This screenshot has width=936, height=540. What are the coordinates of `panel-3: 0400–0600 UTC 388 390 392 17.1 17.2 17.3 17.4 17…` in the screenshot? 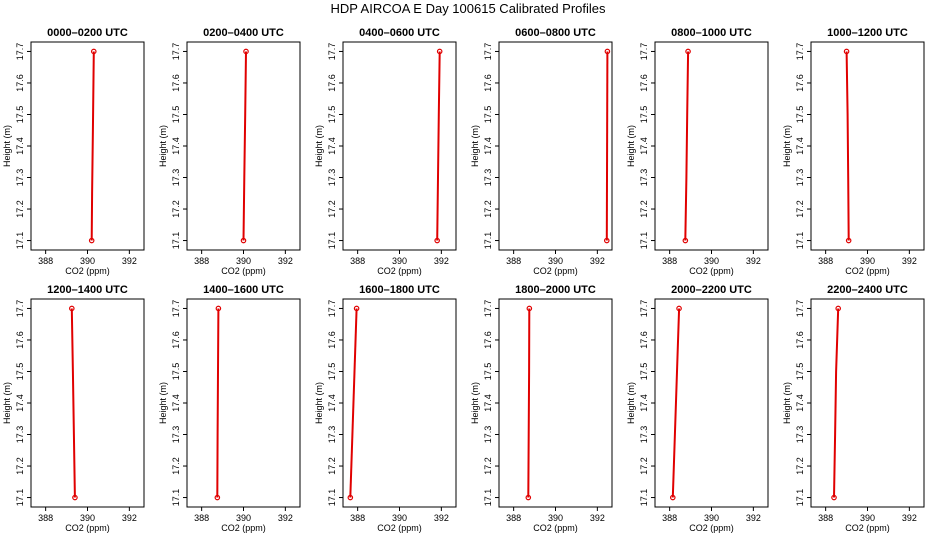 It's located at (385, 151).